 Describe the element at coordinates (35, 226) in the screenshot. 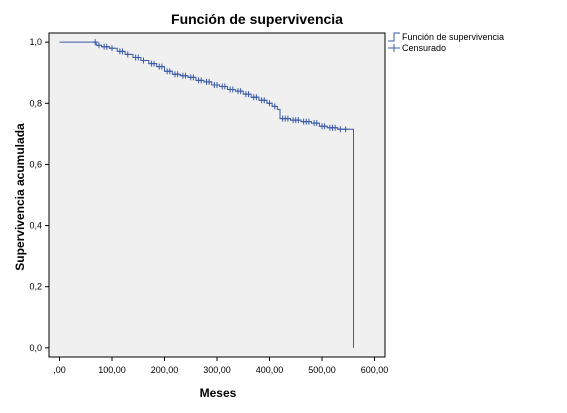

I see `y-tick-label: 0,4` at that location.